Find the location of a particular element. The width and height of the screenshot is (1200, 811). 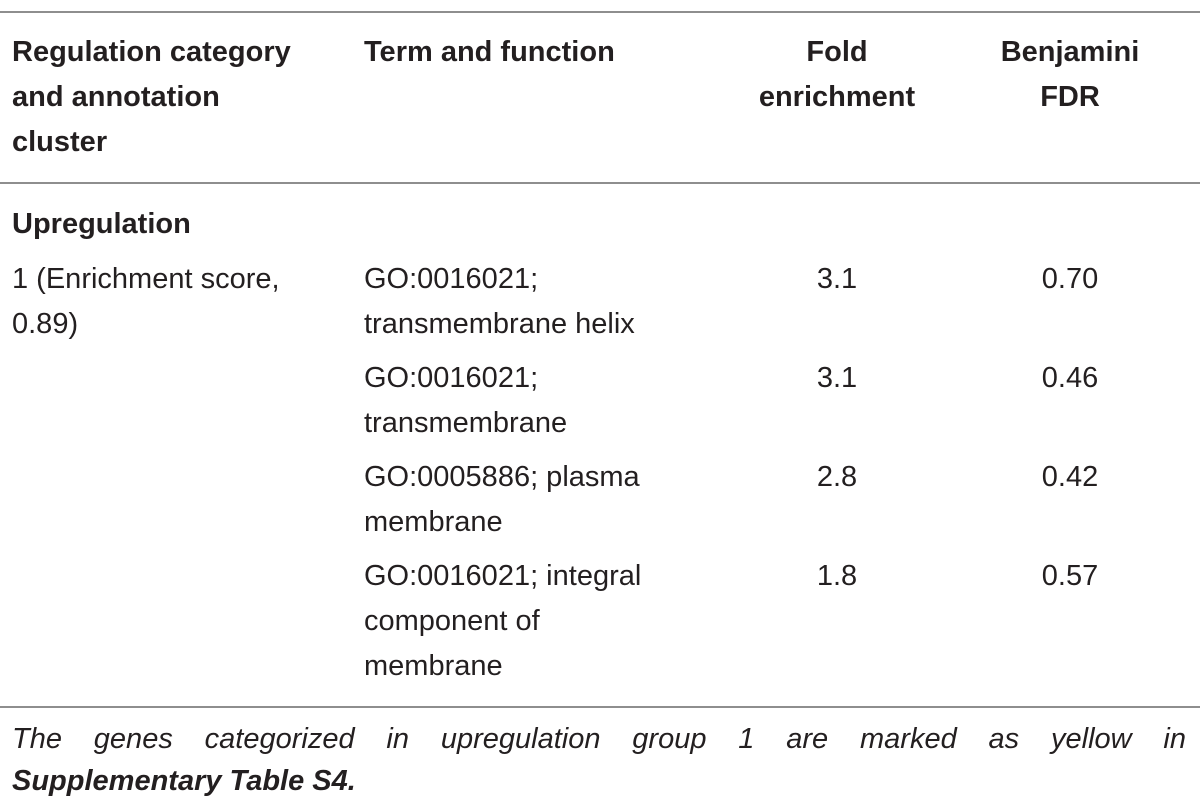

header-divider-rule is located at coordinates (600, 183).